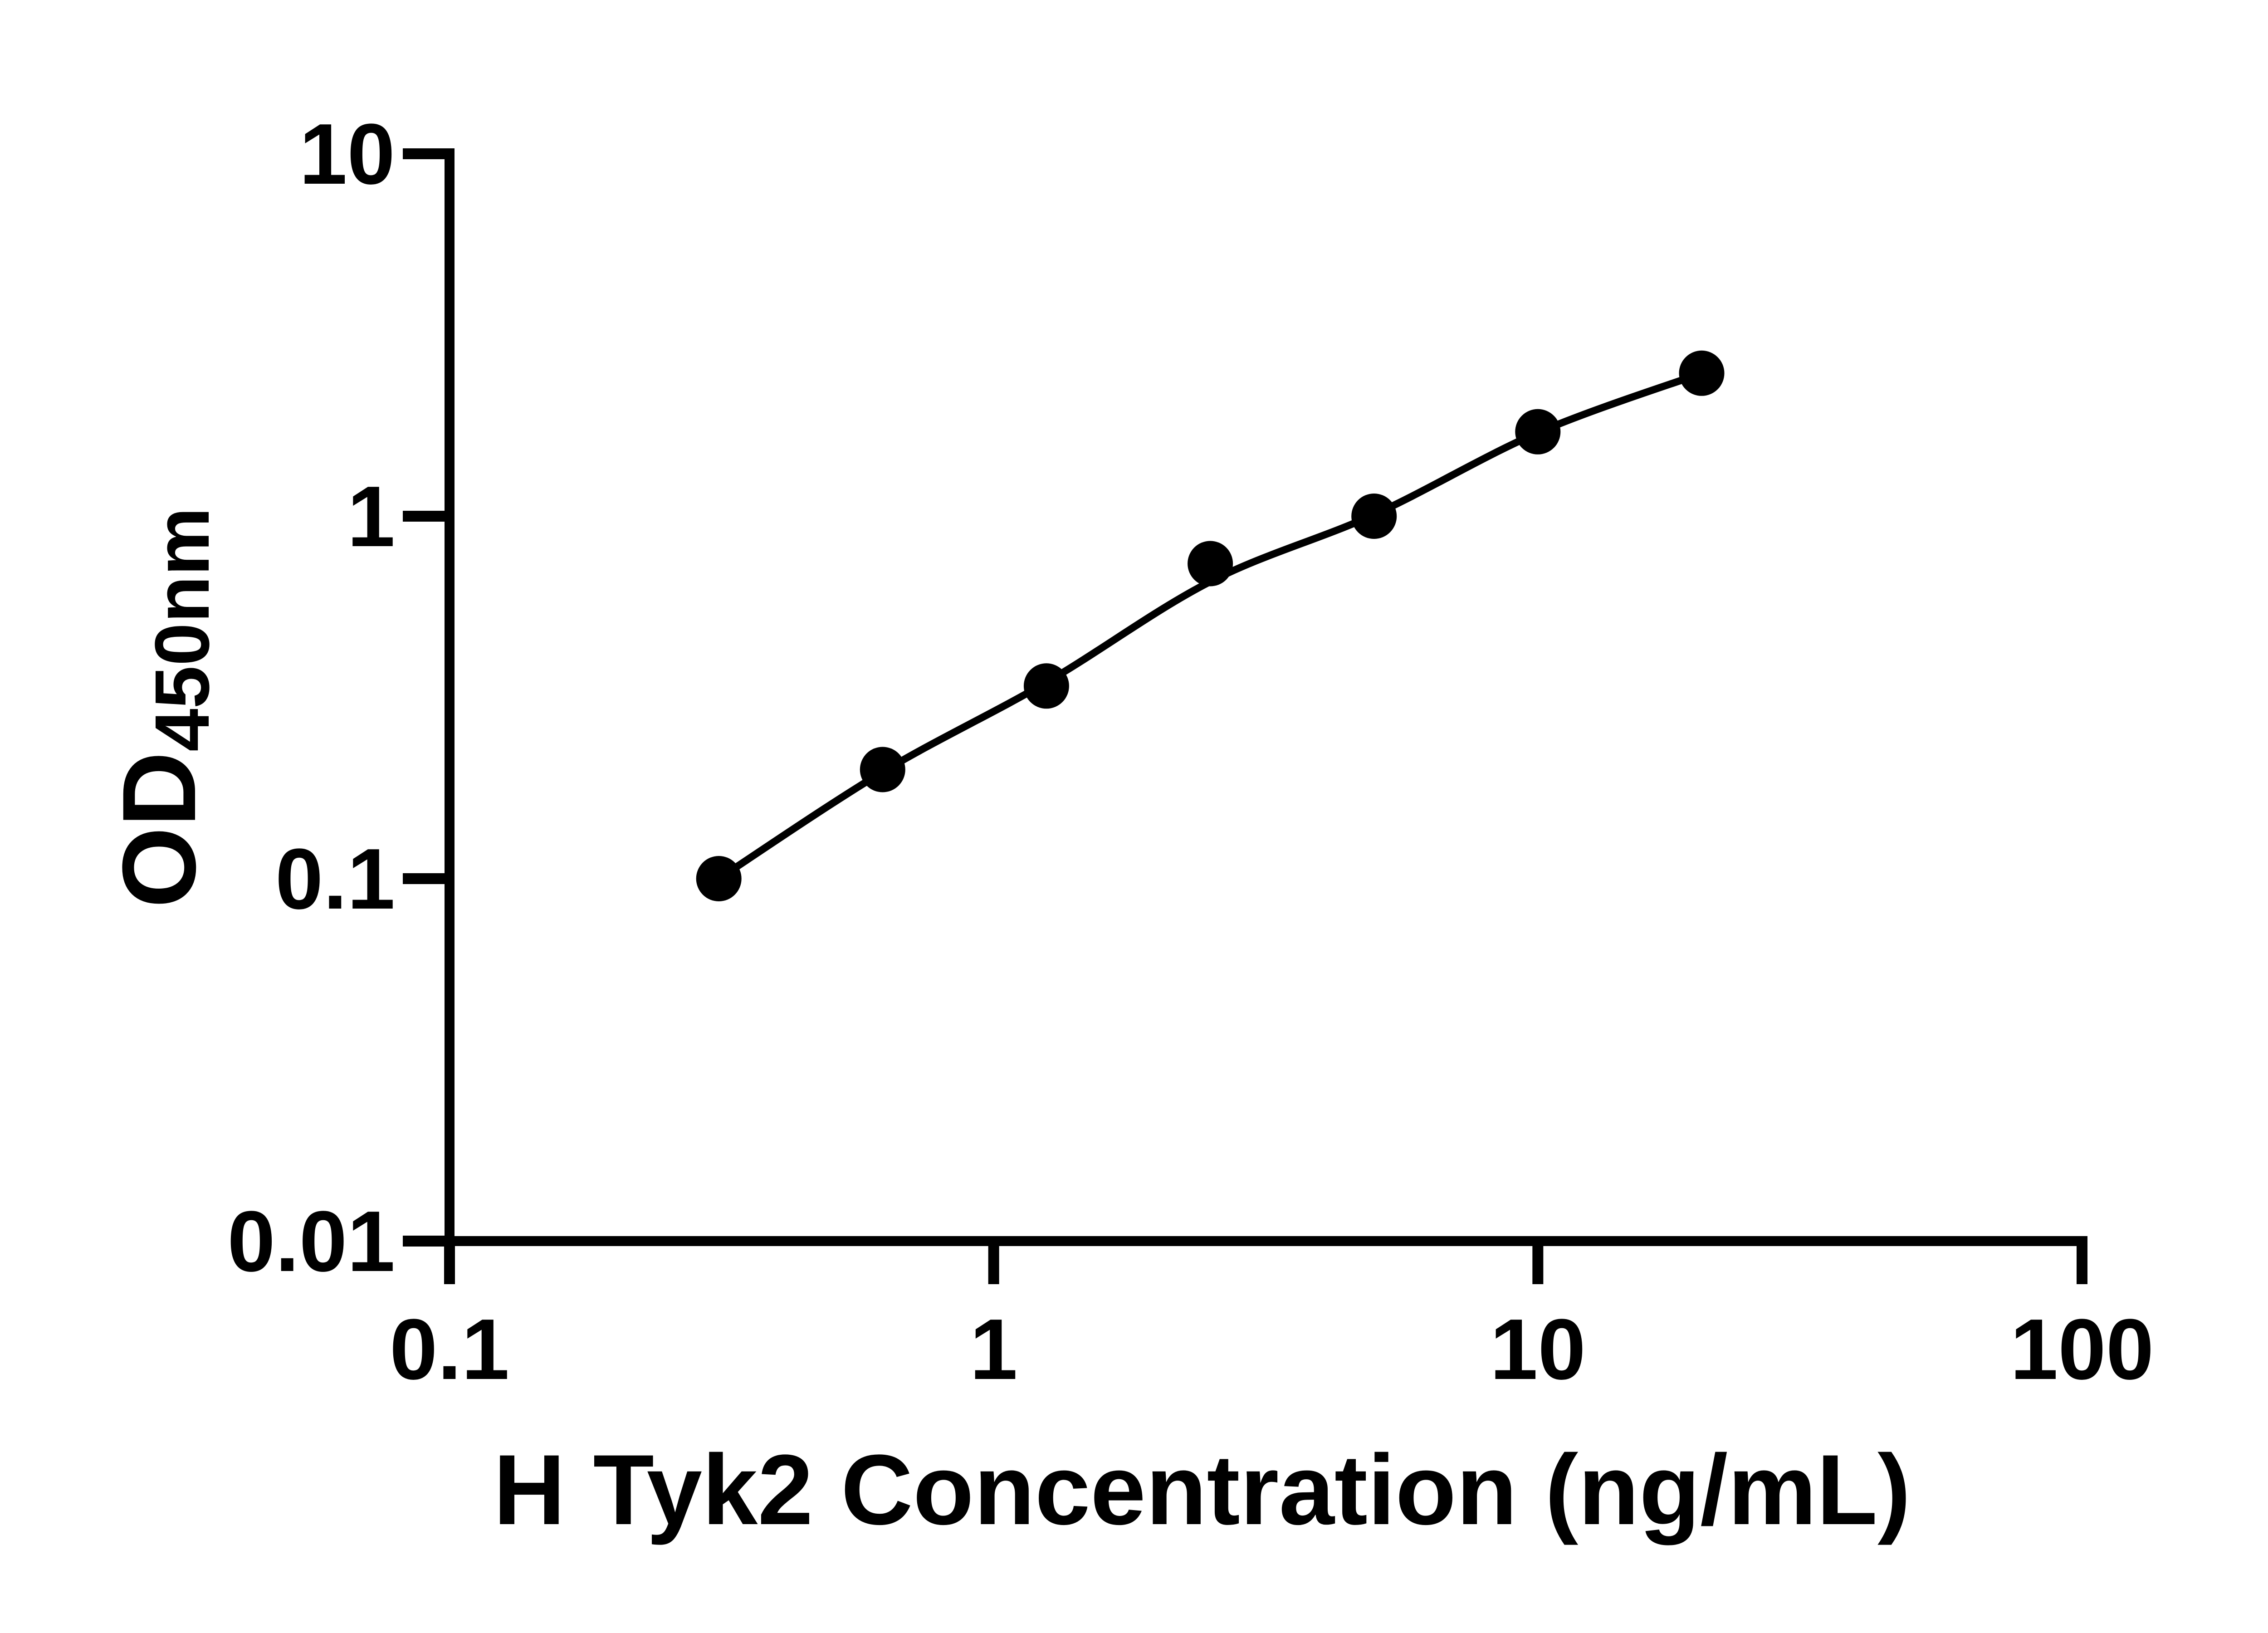 Image resolution: width=2268 pixels, height=1633 pixels. I want to click on y-axis-line, so click(450, 697).